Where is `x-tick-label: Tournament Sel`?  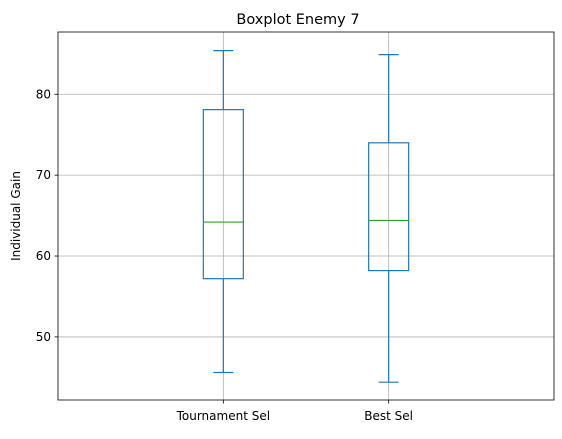
x-tick-label: Tournament Sel is located at coordinates (223, 416).